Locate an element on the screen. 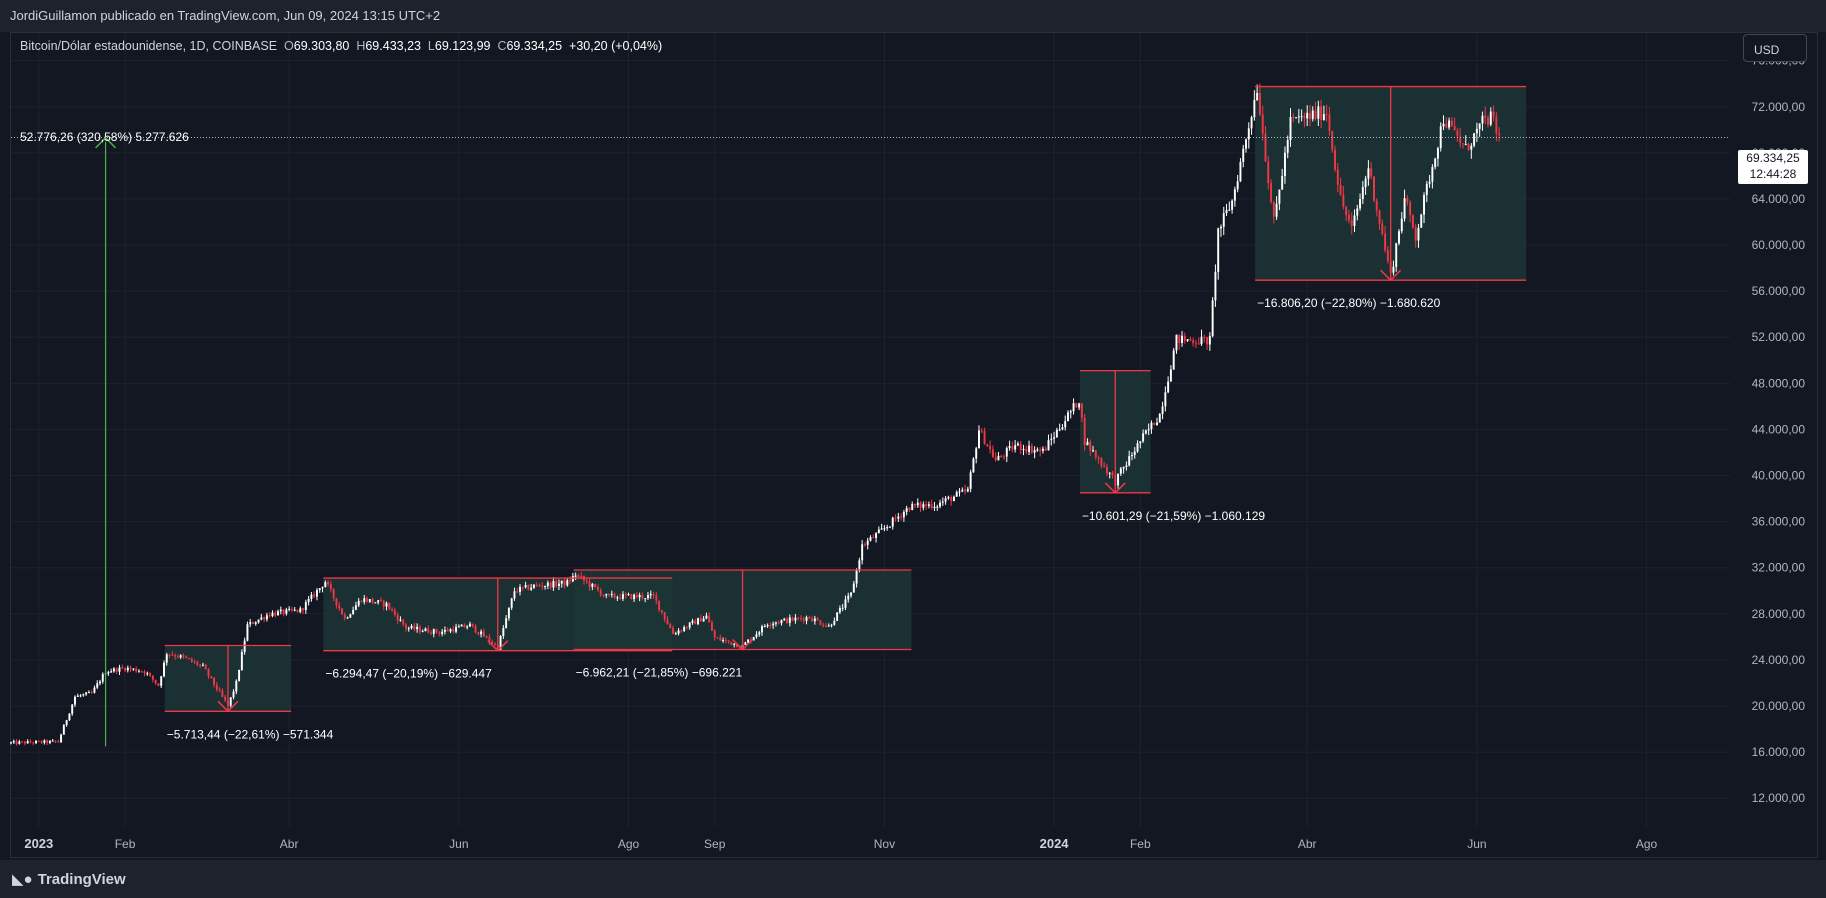 This screenshot has height=898, width=1826. y-tick-label: 56.000,00 is located at coordinates (1779, 291).